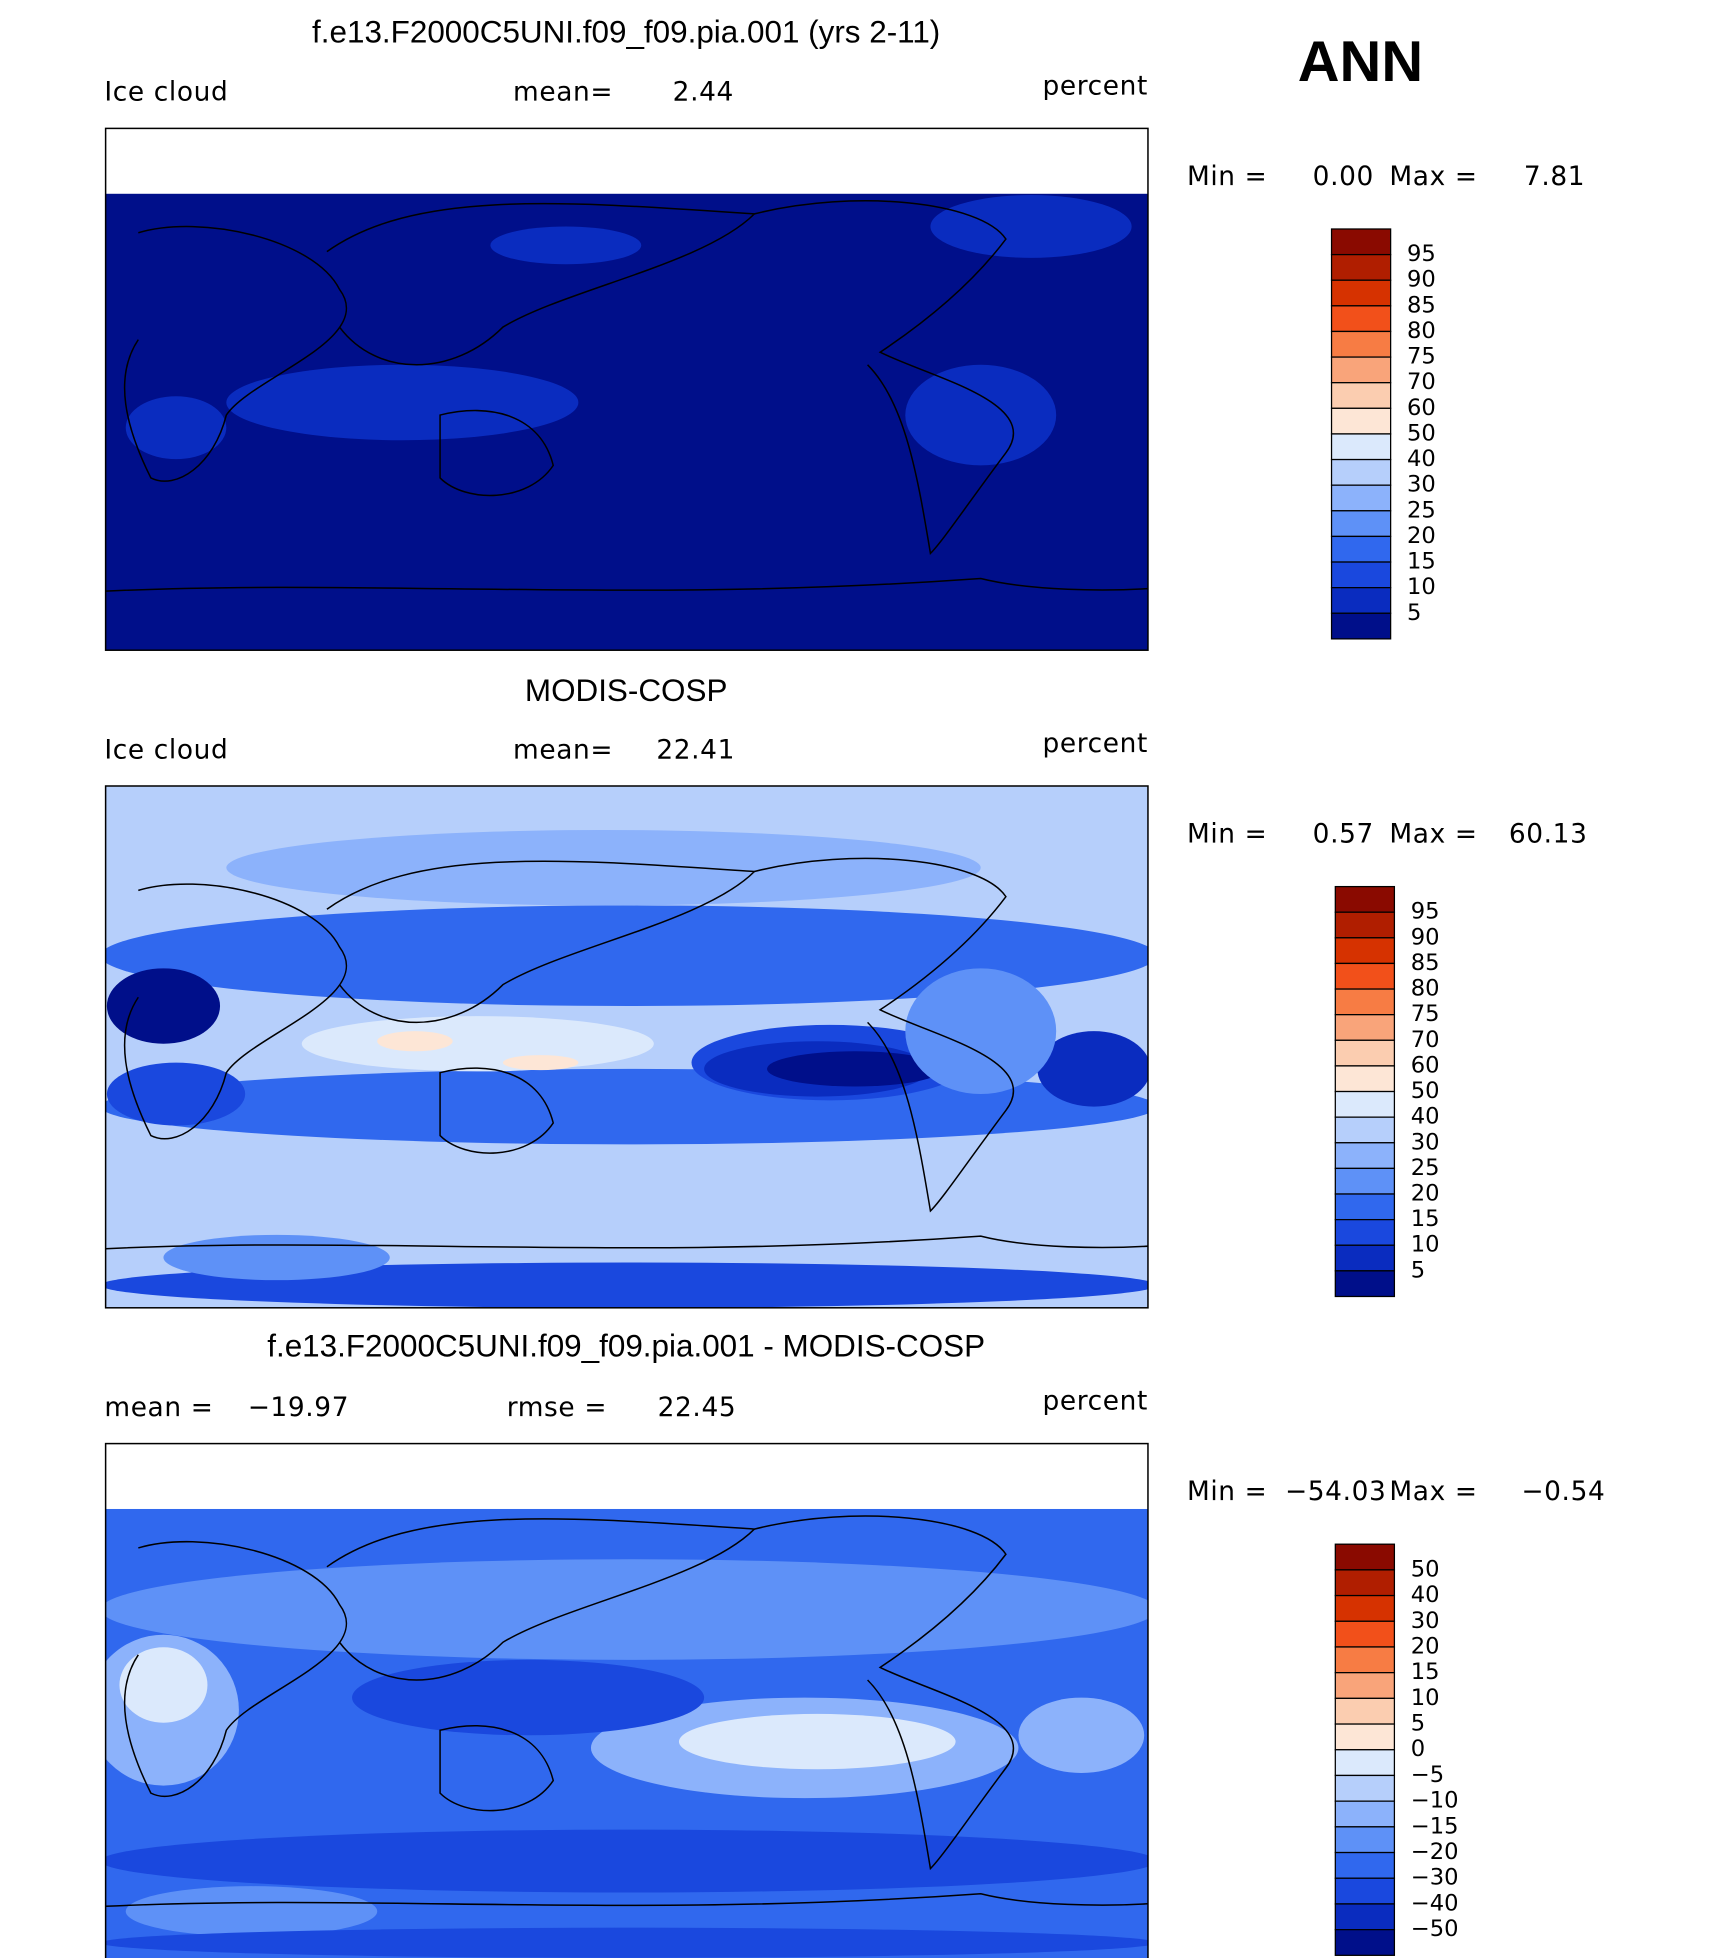 The height and width of the screenshot is (1958, 1710). Describe the element at coordinates (1421, 562) in the screenshot. I see `colorbar-label: 15` at that location.